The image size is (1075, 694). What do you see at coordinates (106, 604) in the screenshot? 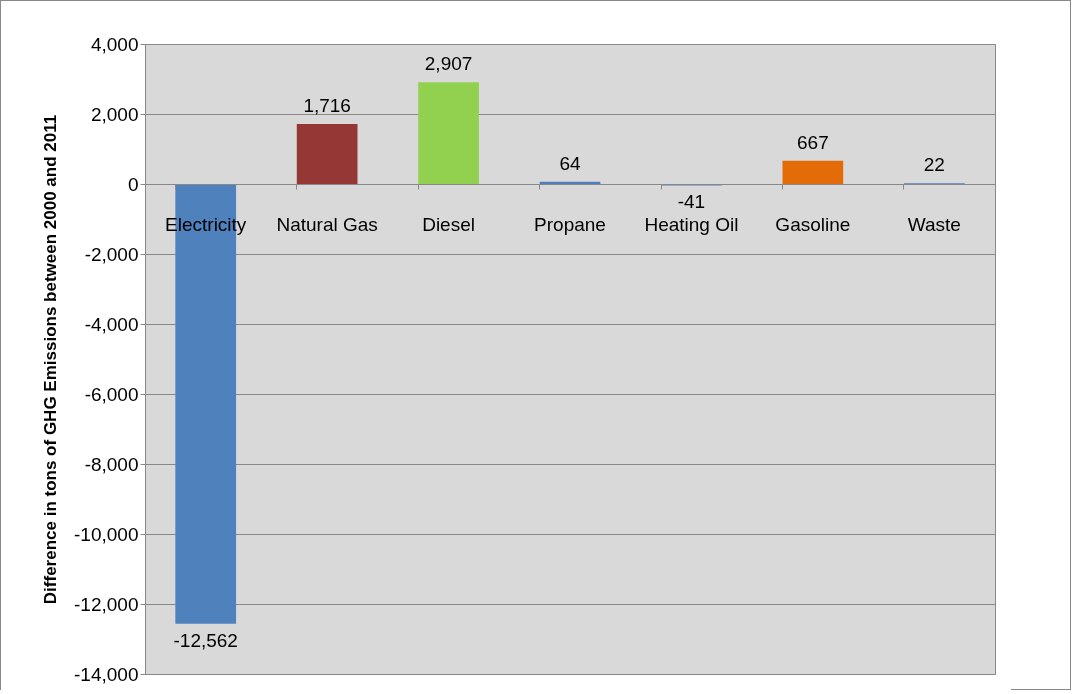
I see `y-tick-label: -12,000` at bounding box center [106, 604].